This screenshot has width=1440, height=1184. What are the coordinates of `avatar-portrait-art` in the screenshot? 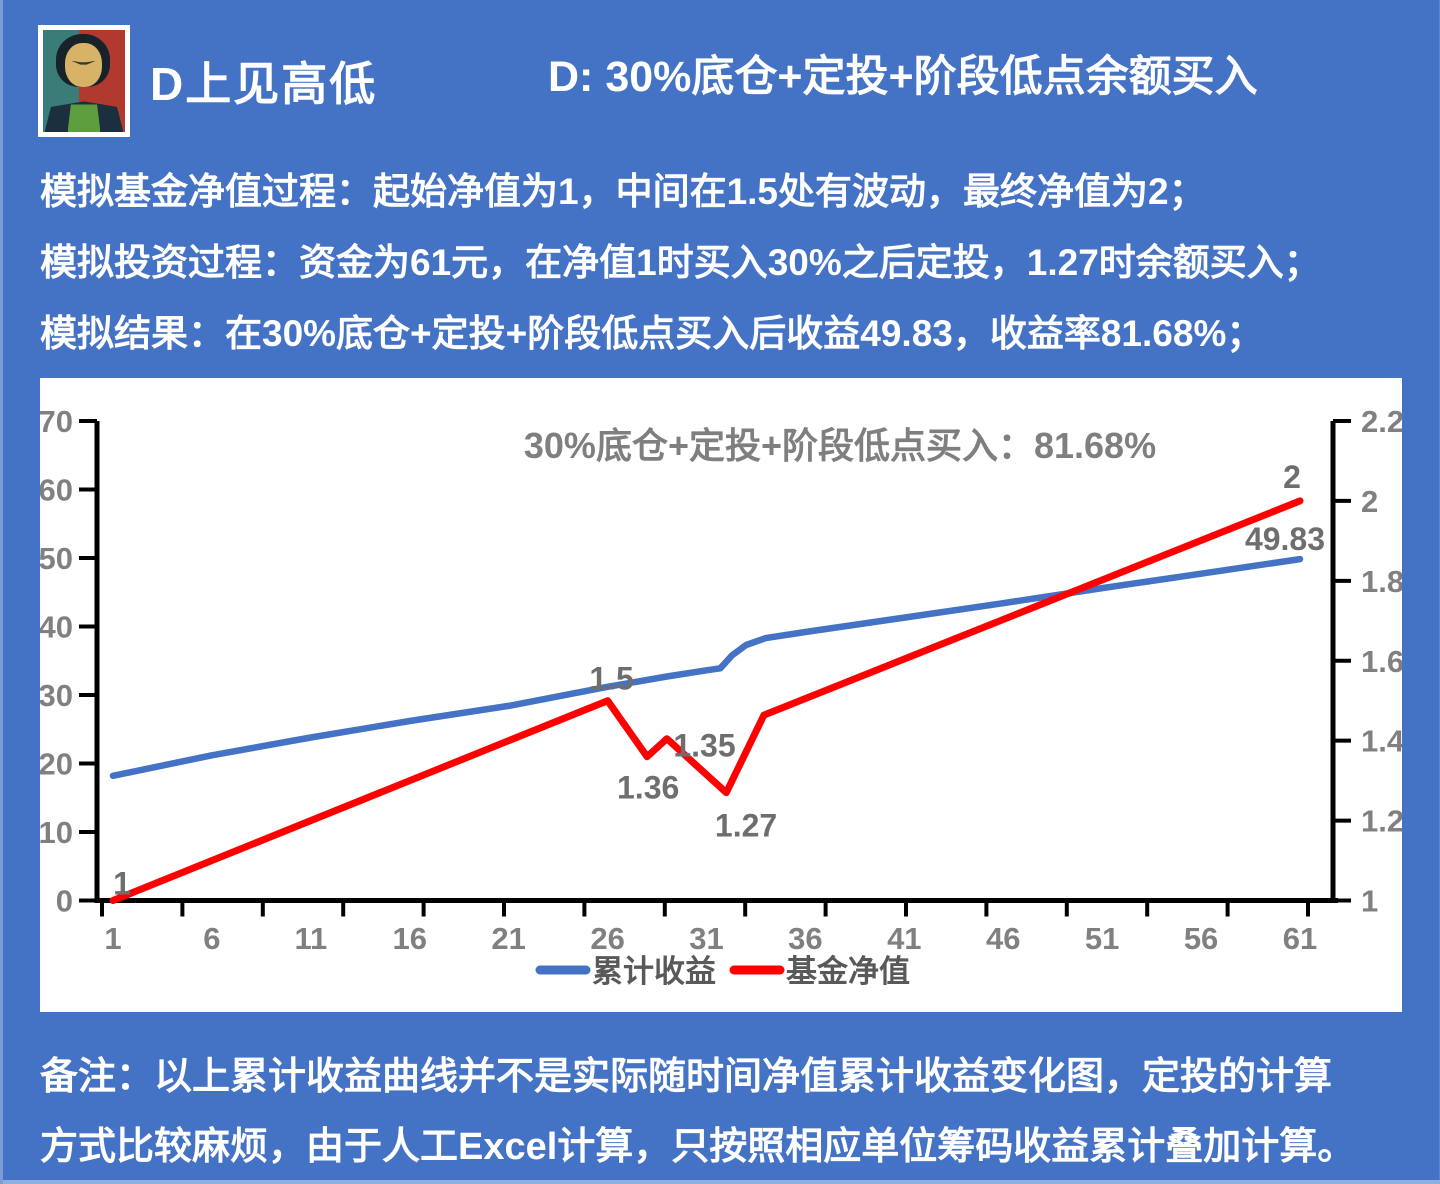 It's located at (84, 81).